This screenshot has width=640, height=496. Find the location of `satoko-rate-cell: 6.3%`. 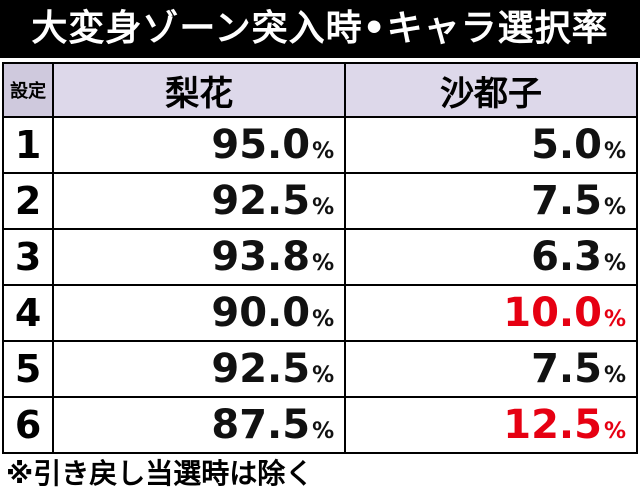

satoko-rate-cell: 6.3% is located at coordinates (491, 257).